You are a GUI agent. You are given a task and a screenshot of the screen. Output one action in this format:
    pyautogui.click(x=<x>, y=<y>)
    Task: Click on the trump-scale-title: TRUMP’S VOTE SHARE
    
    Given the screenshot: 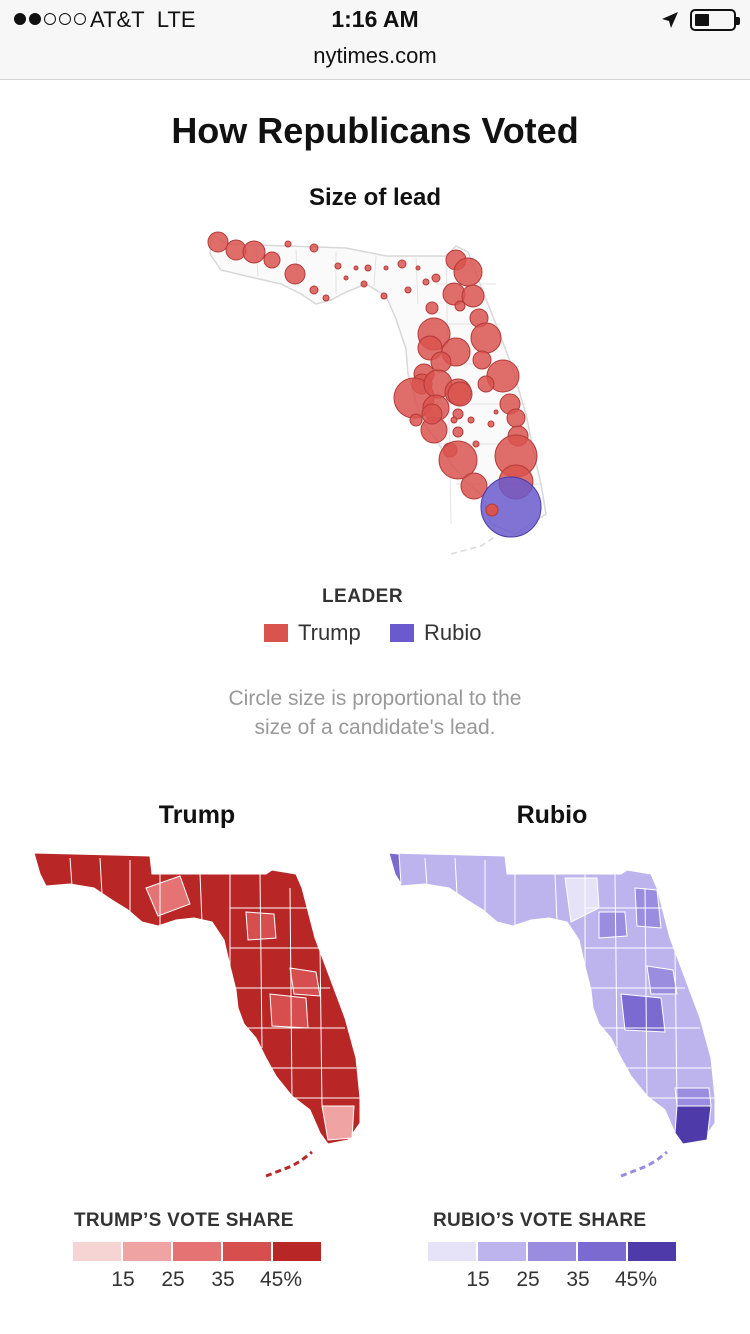 What is the action you would take?
    pyautogui.click(x=184, y=1220)
    